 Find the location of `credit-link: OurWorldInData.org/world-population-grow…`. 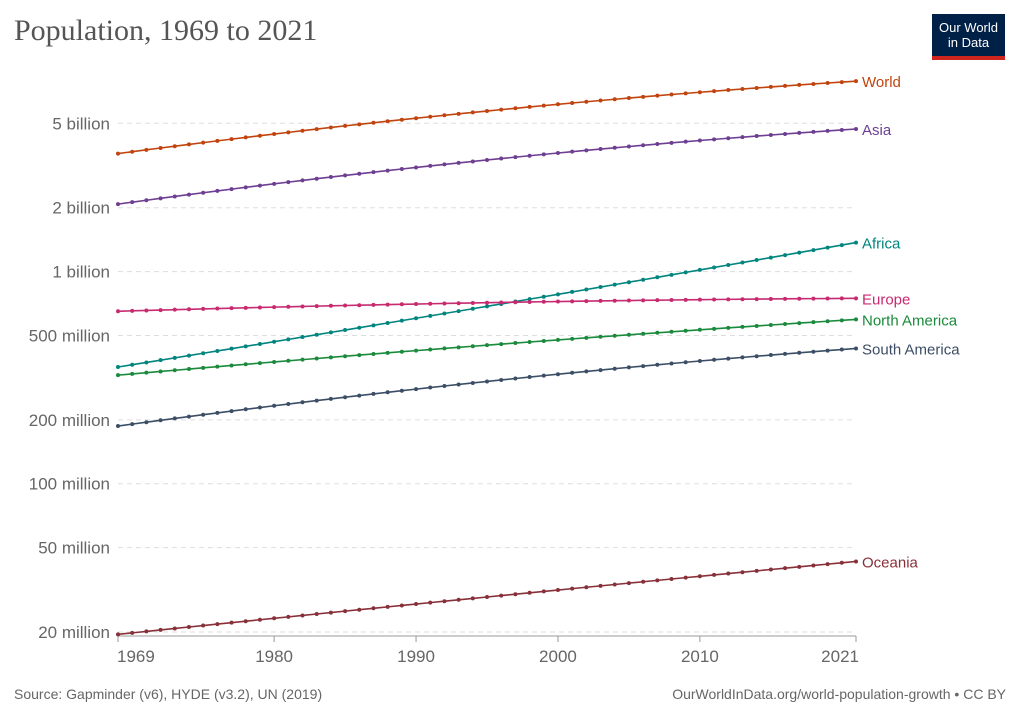

credit-link: OurWorldInData.org/world-population-grow… is located at coordinates (839, 694).